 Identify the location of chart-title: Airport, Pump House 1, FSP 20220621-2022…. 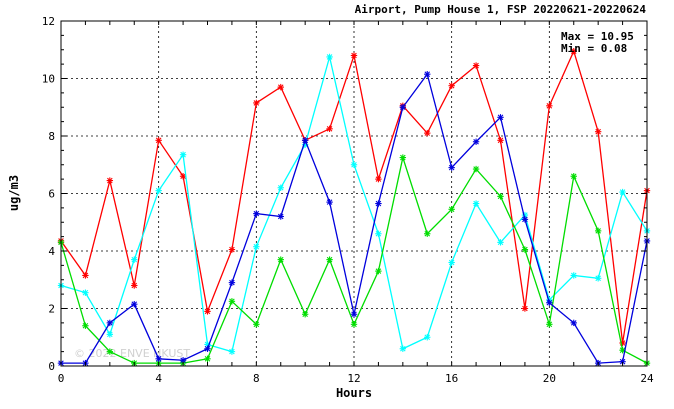
(501, 9).